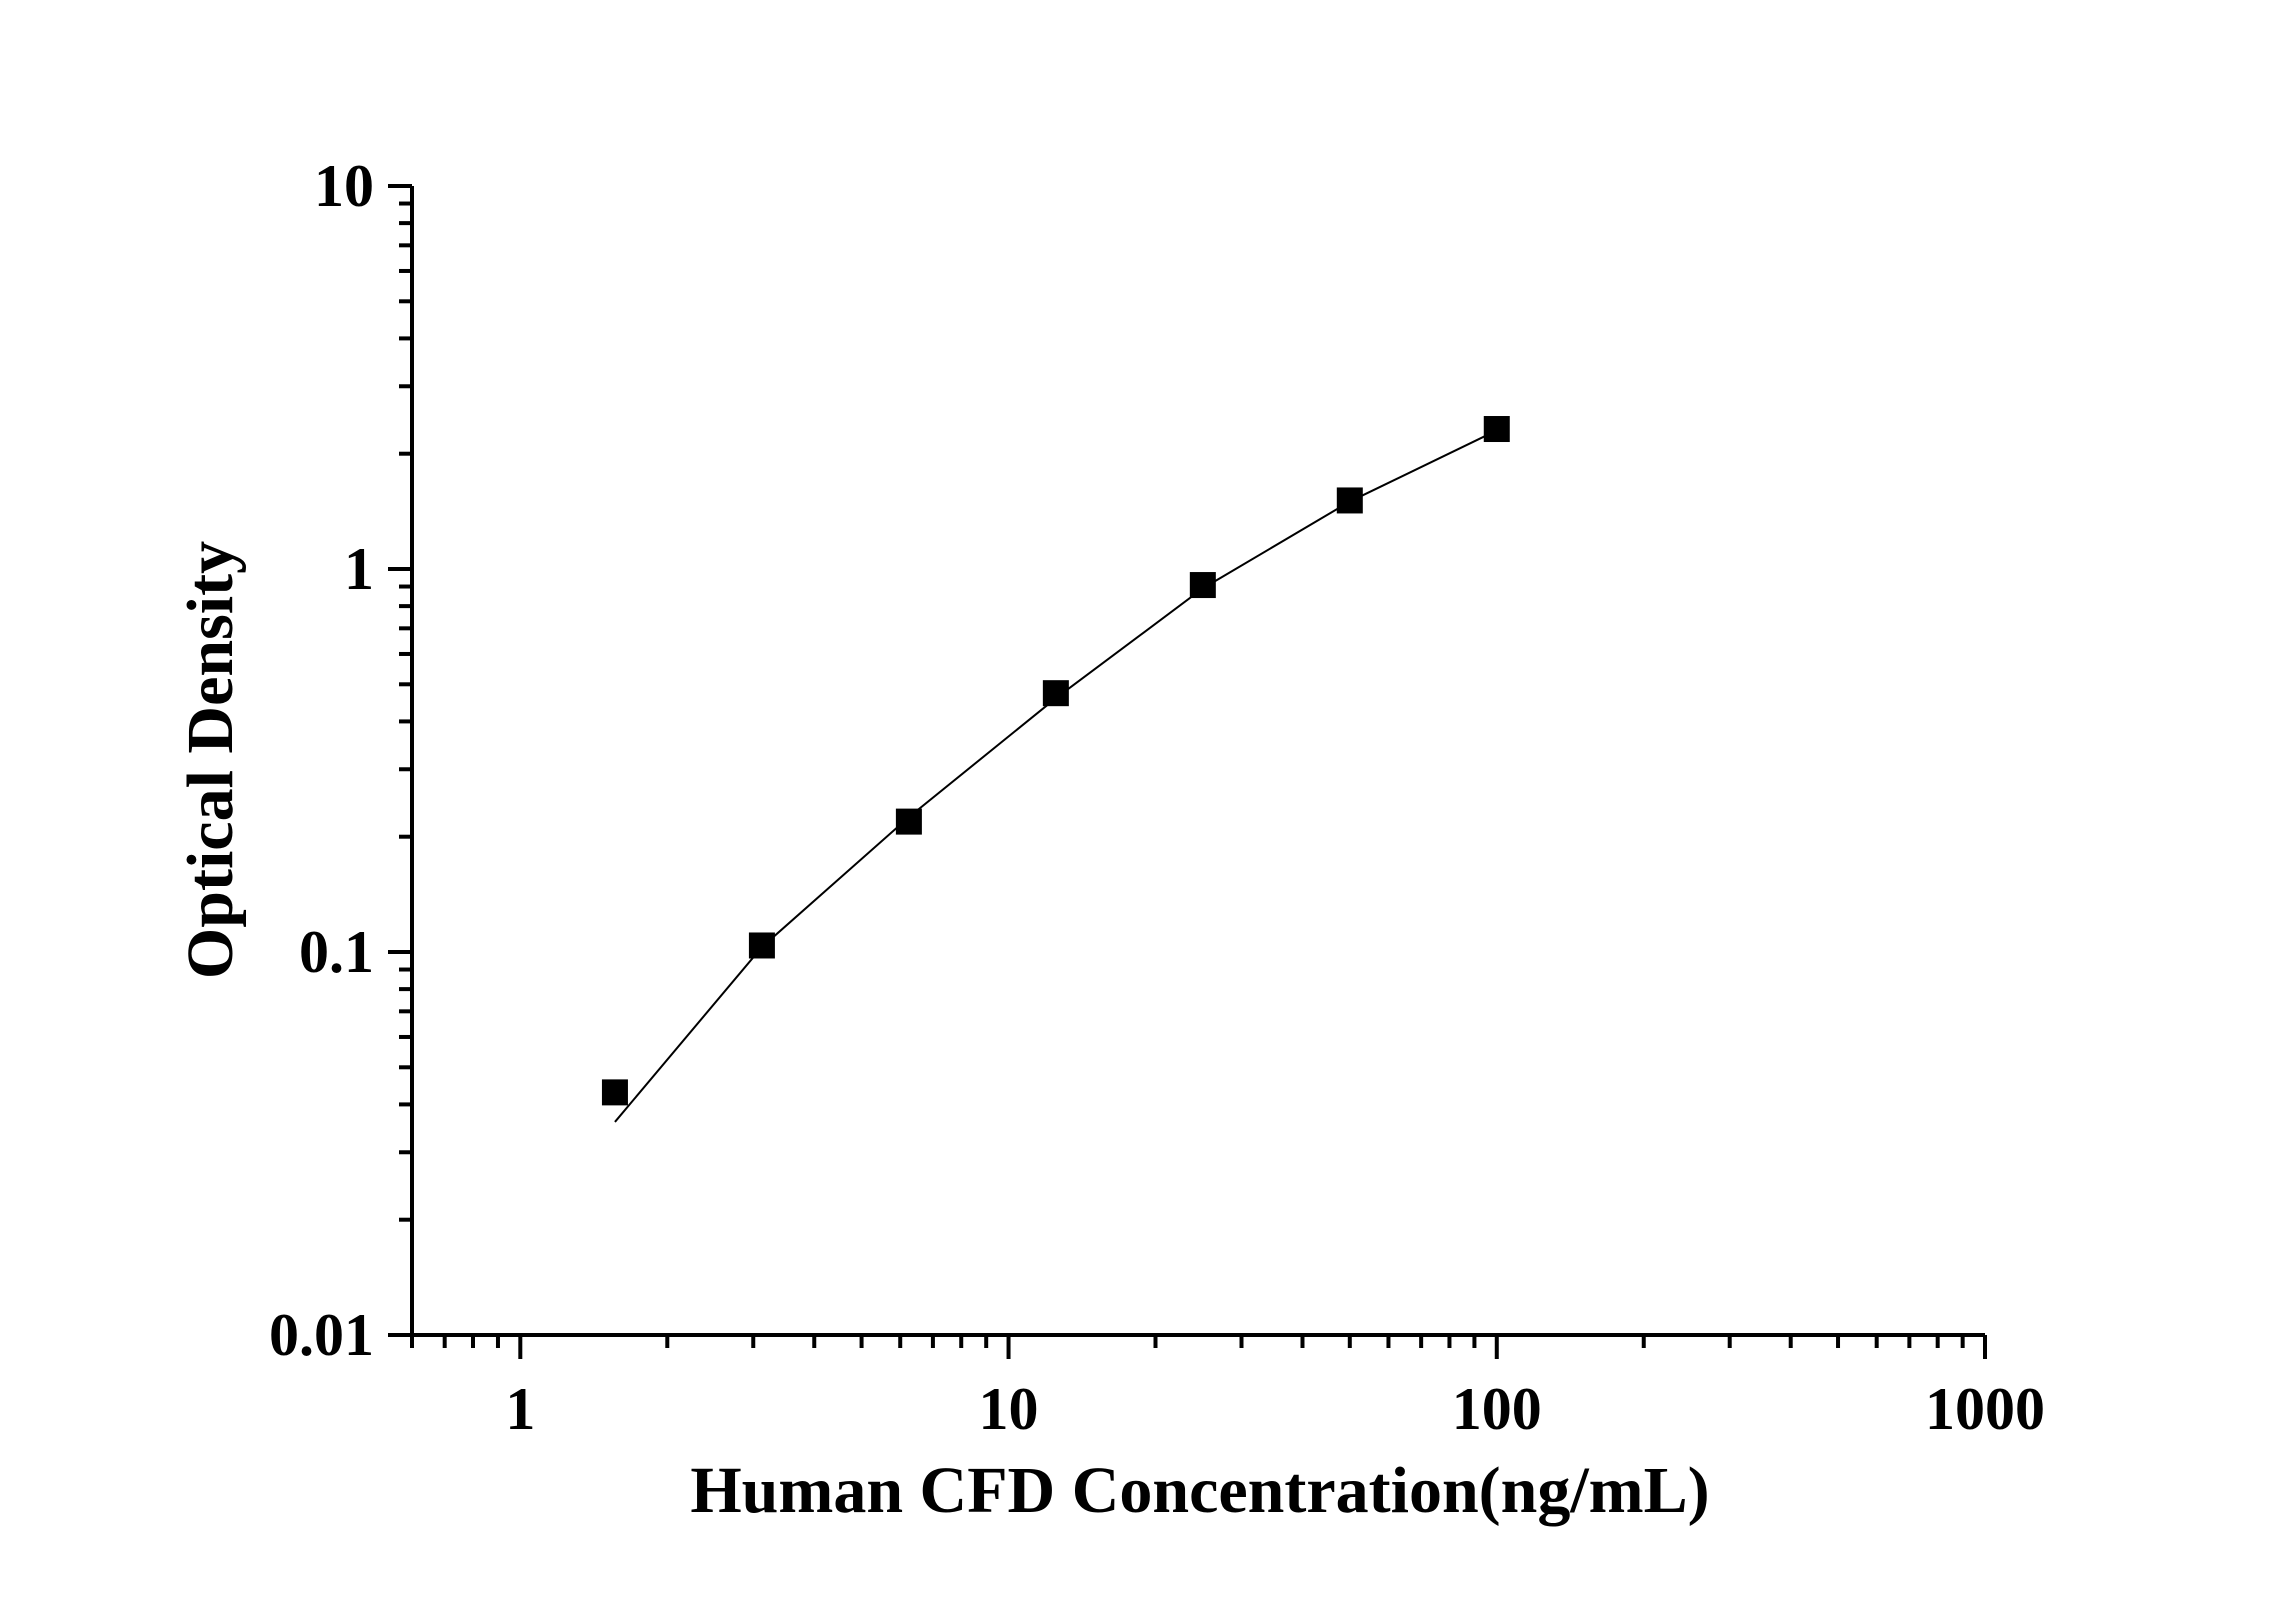 The image size is (2296, 1604). Describe the element at coordinates (210, 760) in the screenshot. I see `y-axis-title: Optical Density` at that location.